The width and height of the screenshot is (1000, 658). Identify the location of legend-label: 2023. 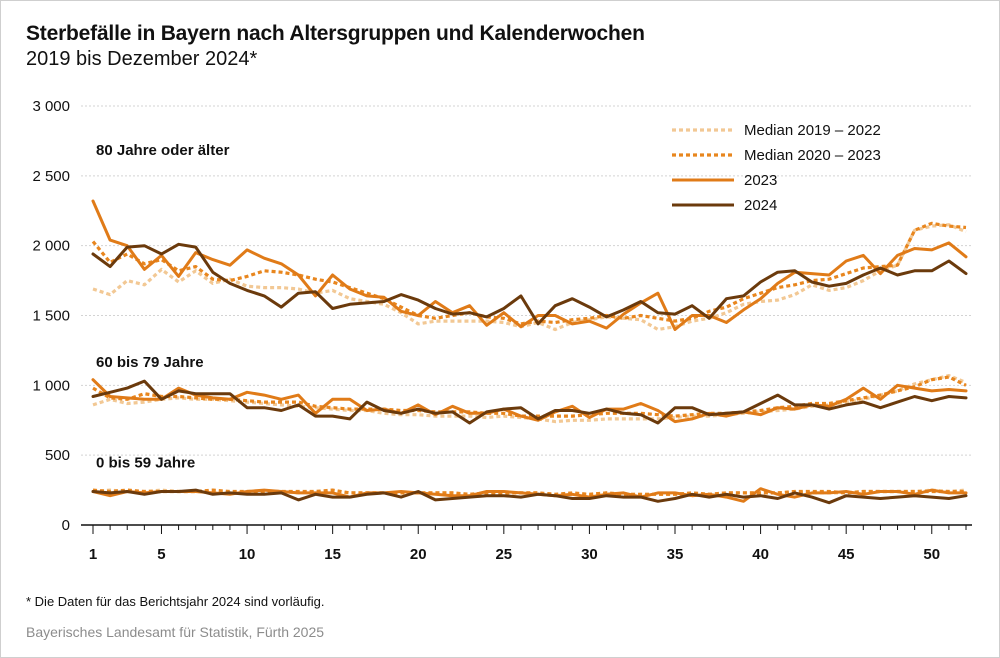
(760, 180).